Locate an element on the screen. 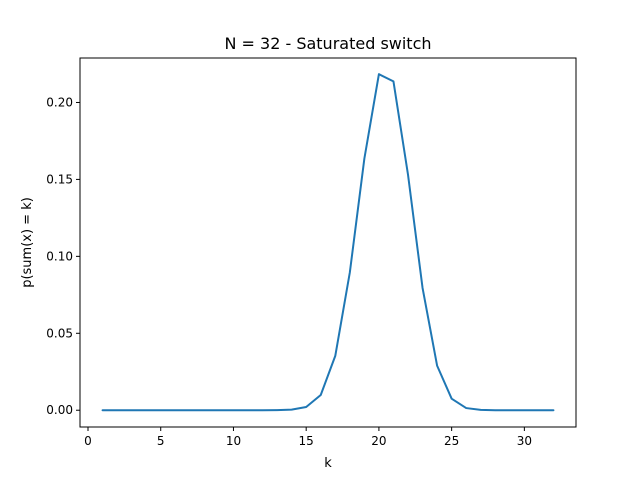 The height and width of the screenshot is (480, 640). chart-title: N = 32 - Saturated switch is located at coordinates (327, 43).